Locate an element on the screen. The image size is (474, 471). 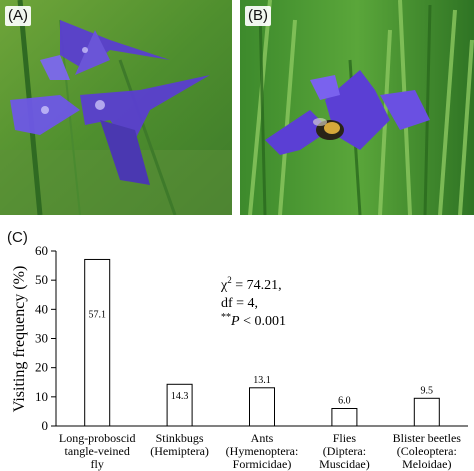
y-tick-label: 0 is located at coordinates (45, 425).